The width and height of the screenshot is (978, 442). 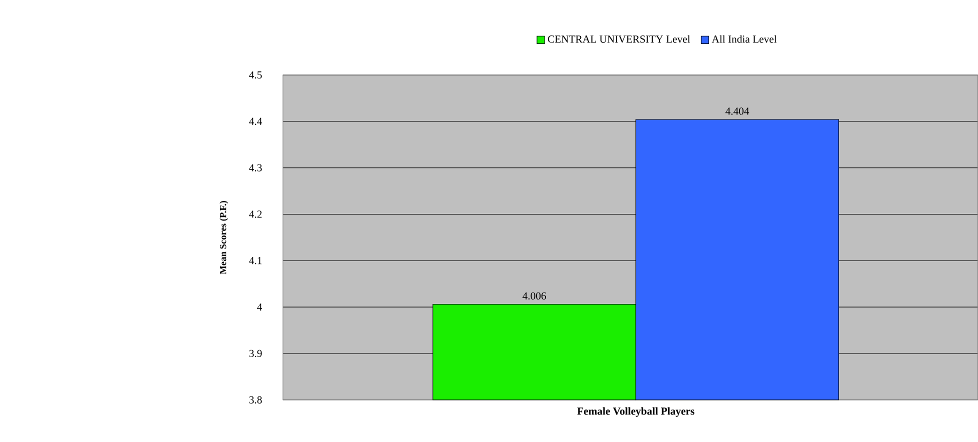 I want to click on y-tick-label: 3.9, so click(x=255, y=354).